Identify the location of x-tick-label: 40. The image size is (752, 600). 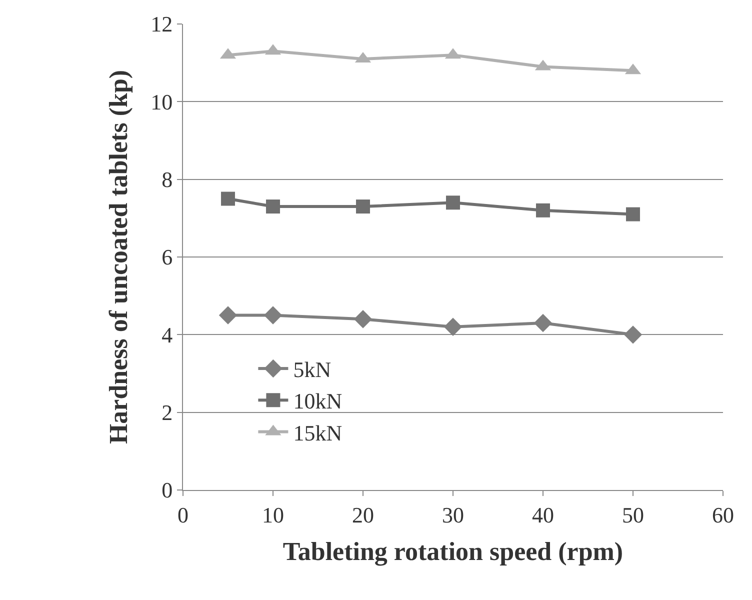
(543, 515).